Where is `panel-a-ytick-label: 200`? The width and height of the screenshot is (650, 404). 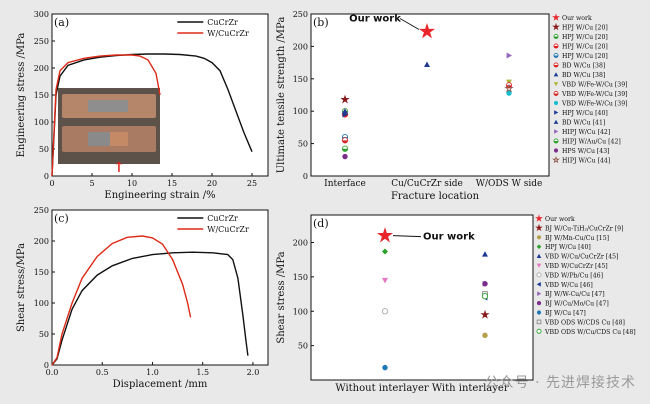
panel-a-ytick-label: 200 is located at coordinates (41, 68).